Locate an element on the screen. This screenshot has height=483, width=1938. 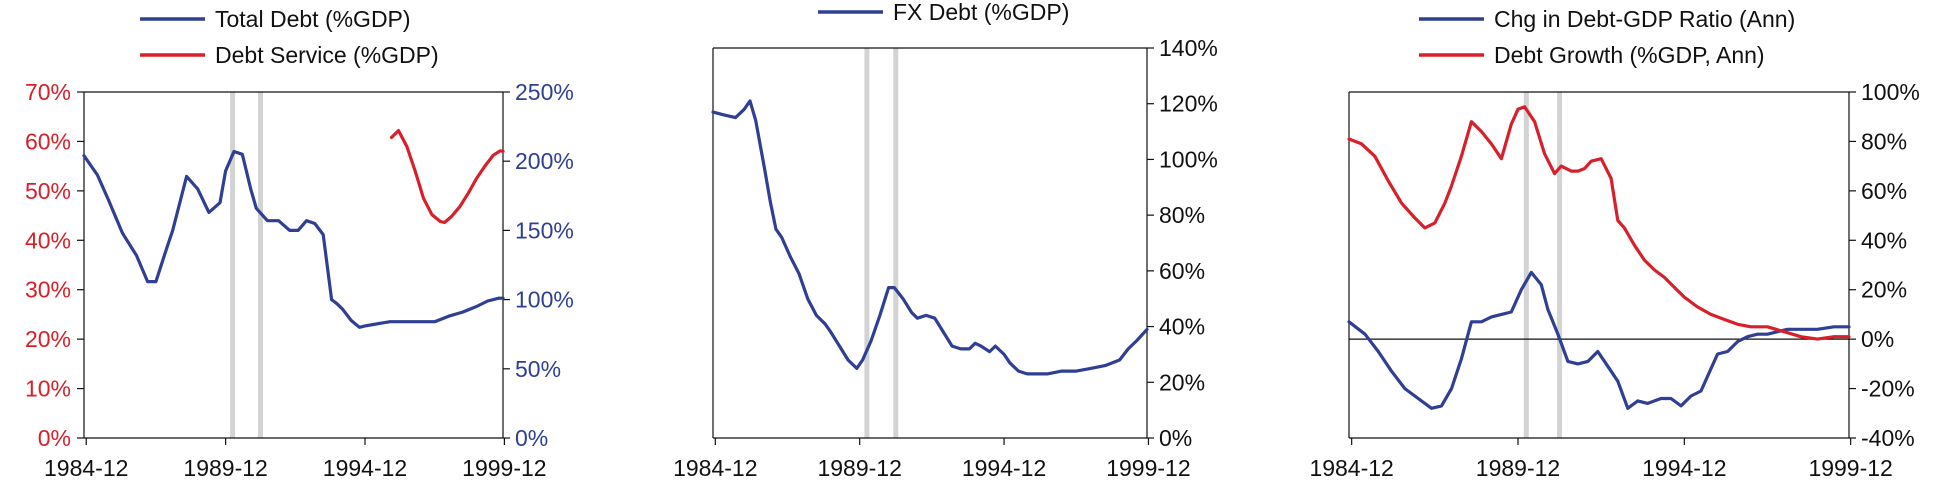
legend-label: Total Debt (%GDP) is located at coordinates (313, 19).